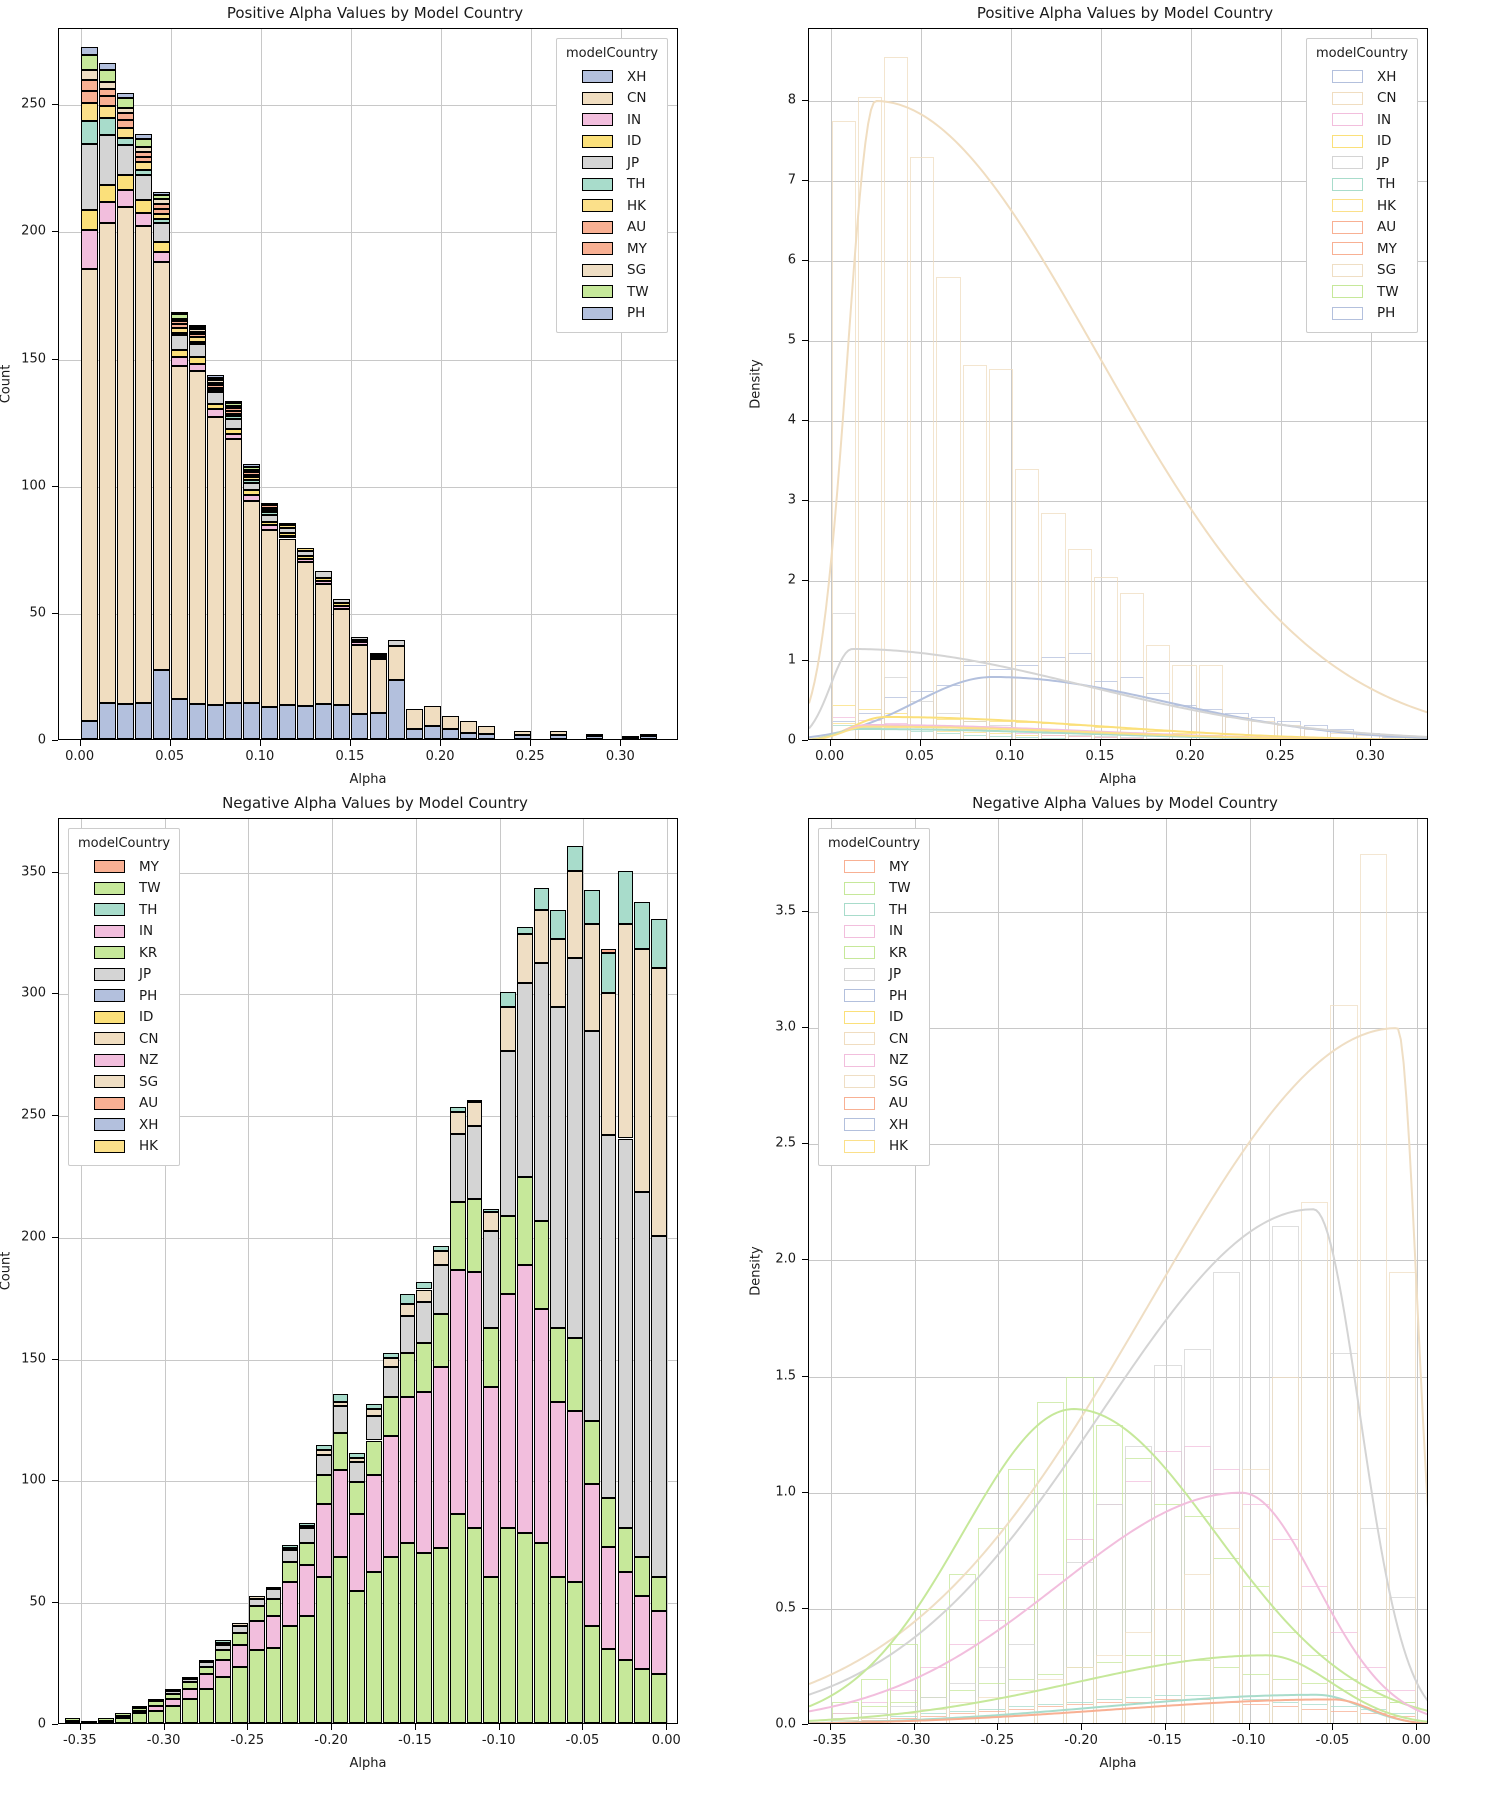 The height and width of the screenshot is (1800, 1500). I want to click on legend-top-right: modelCountry XH CN IN ID JP TH HK AU MY SG TW PH, so click(1362, 185).